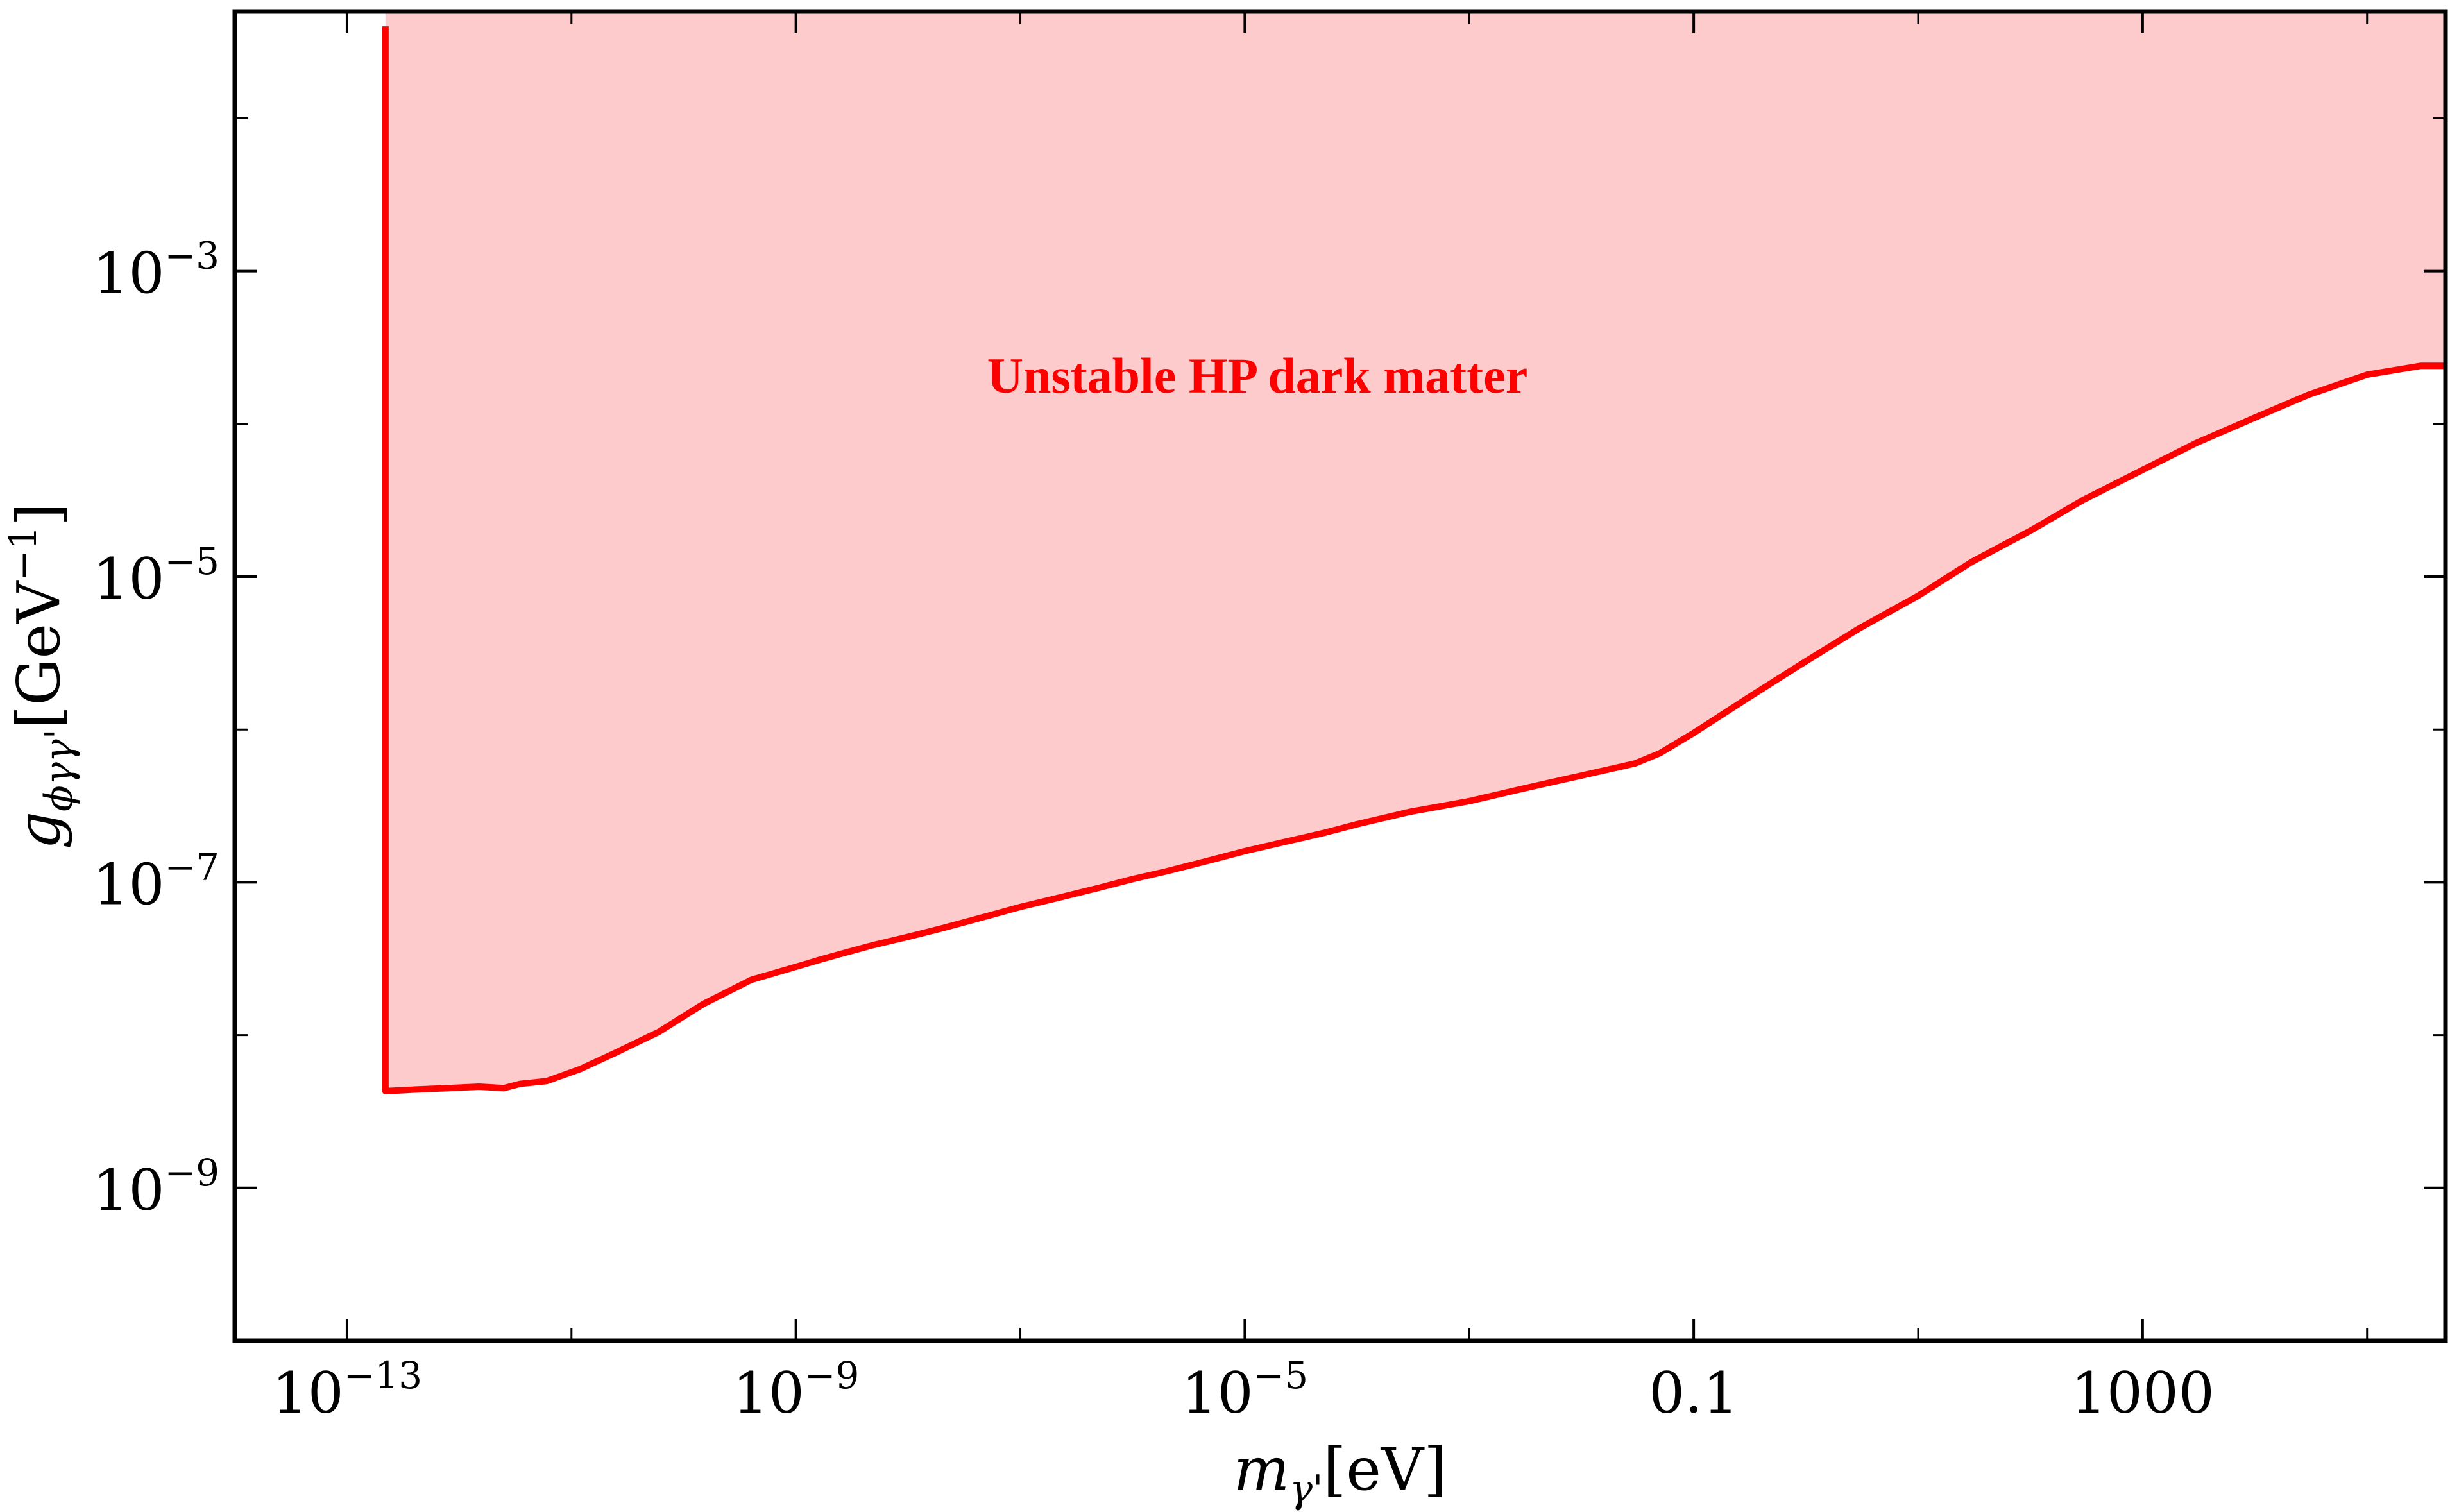 The height and width of the screenshot is (1512, 2450). Describe the element at coordinates (2143, 1393) in the screenshot. I see `x-tick-label: 1000` at that location.